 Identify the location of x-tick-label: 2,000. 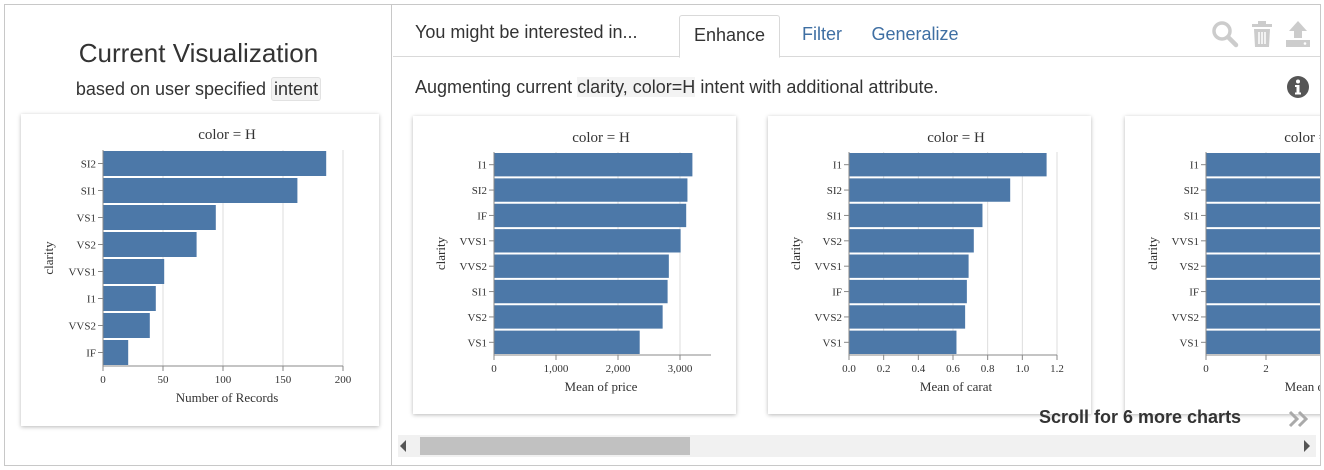
(618, 369).